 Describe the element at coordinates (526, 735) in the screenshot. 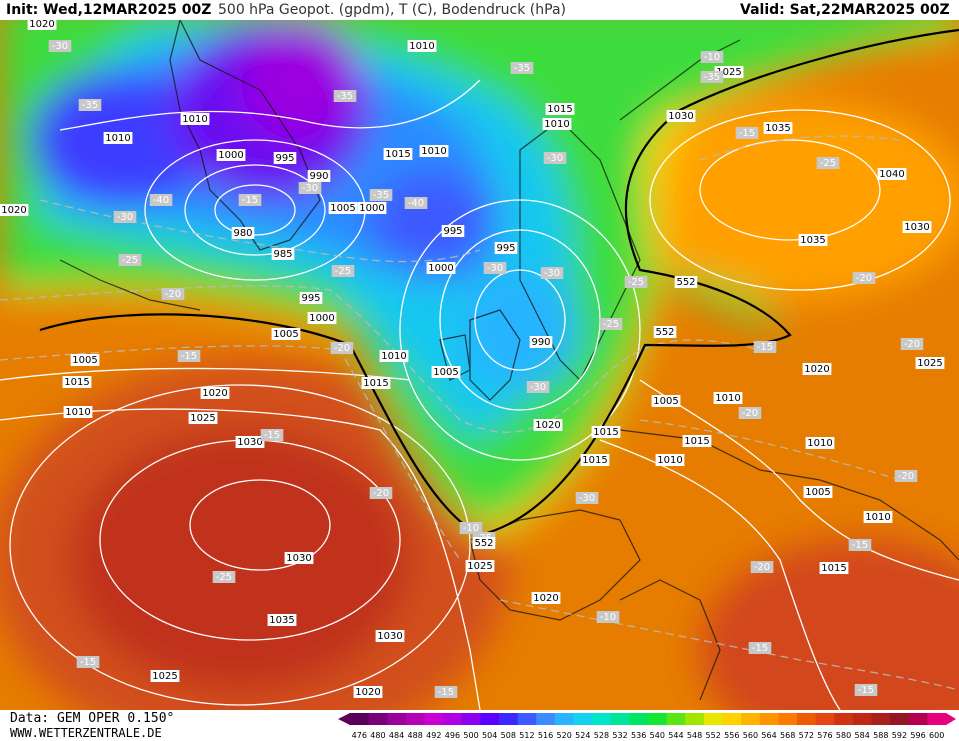

I see `legend-label: 512` at that location.